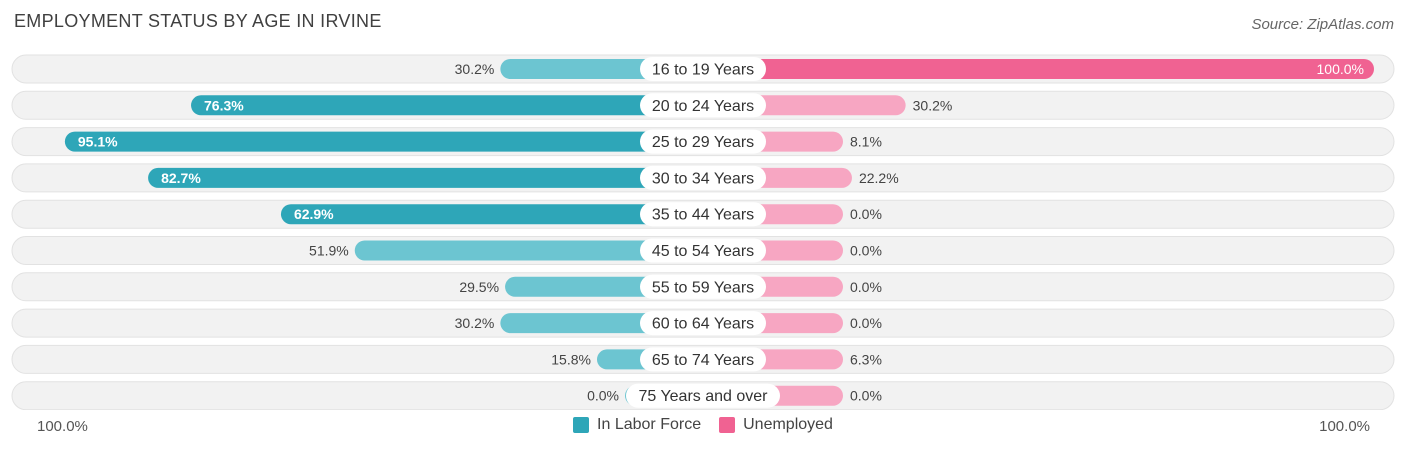 The width and height of the screenshot is (1406, 450). What do you see at coordinates (649, 424) in the screenshot?
I see `legend-label-labor-force: In Labor Force` at bounding box center [649, 424].